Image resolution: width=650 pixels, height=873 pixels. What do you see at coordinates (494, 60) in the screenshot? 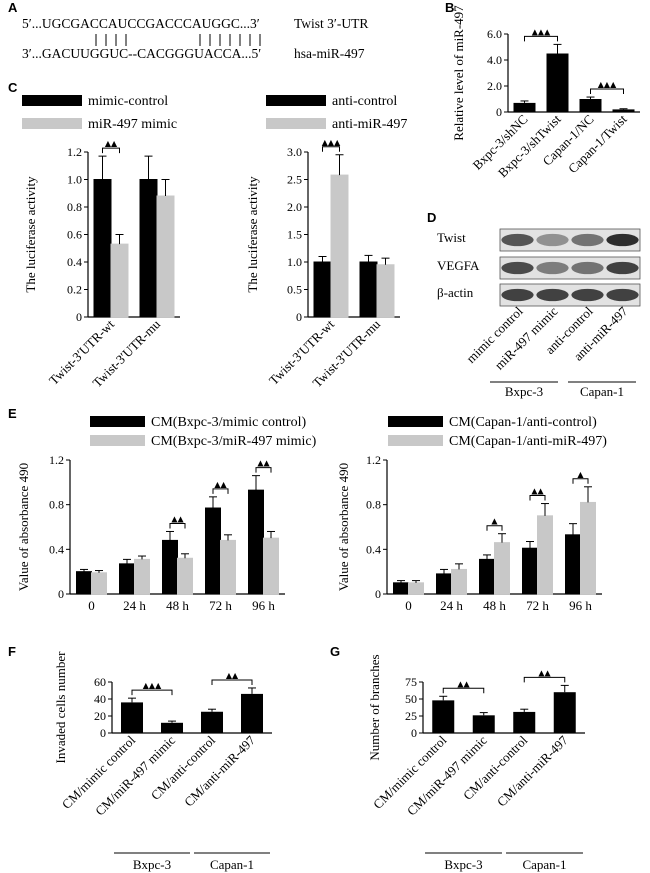
I see `y-tick-label-2: 4.0` at bounding box center [494, 60].